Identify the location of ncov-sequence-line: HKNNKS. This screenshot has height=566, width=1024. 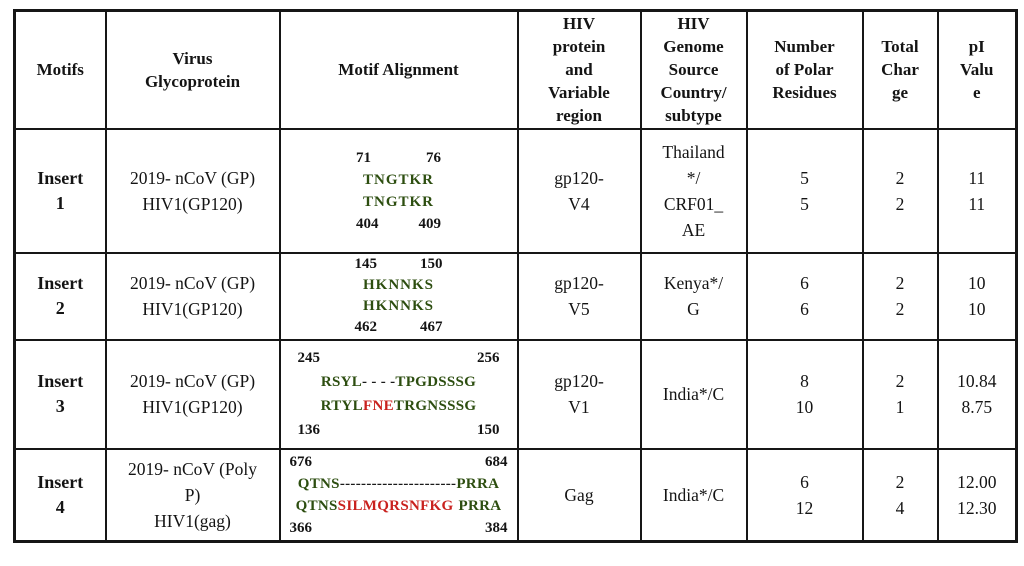
(399, 285).